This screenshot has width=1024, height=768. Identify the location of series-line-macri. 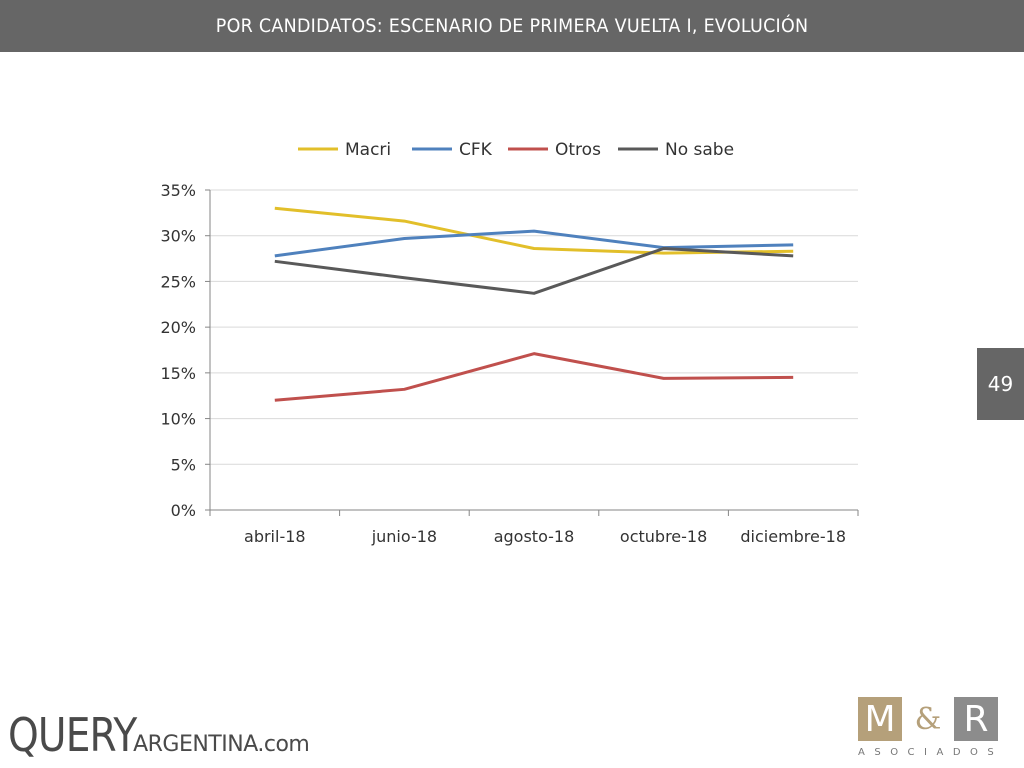
(534, 230).